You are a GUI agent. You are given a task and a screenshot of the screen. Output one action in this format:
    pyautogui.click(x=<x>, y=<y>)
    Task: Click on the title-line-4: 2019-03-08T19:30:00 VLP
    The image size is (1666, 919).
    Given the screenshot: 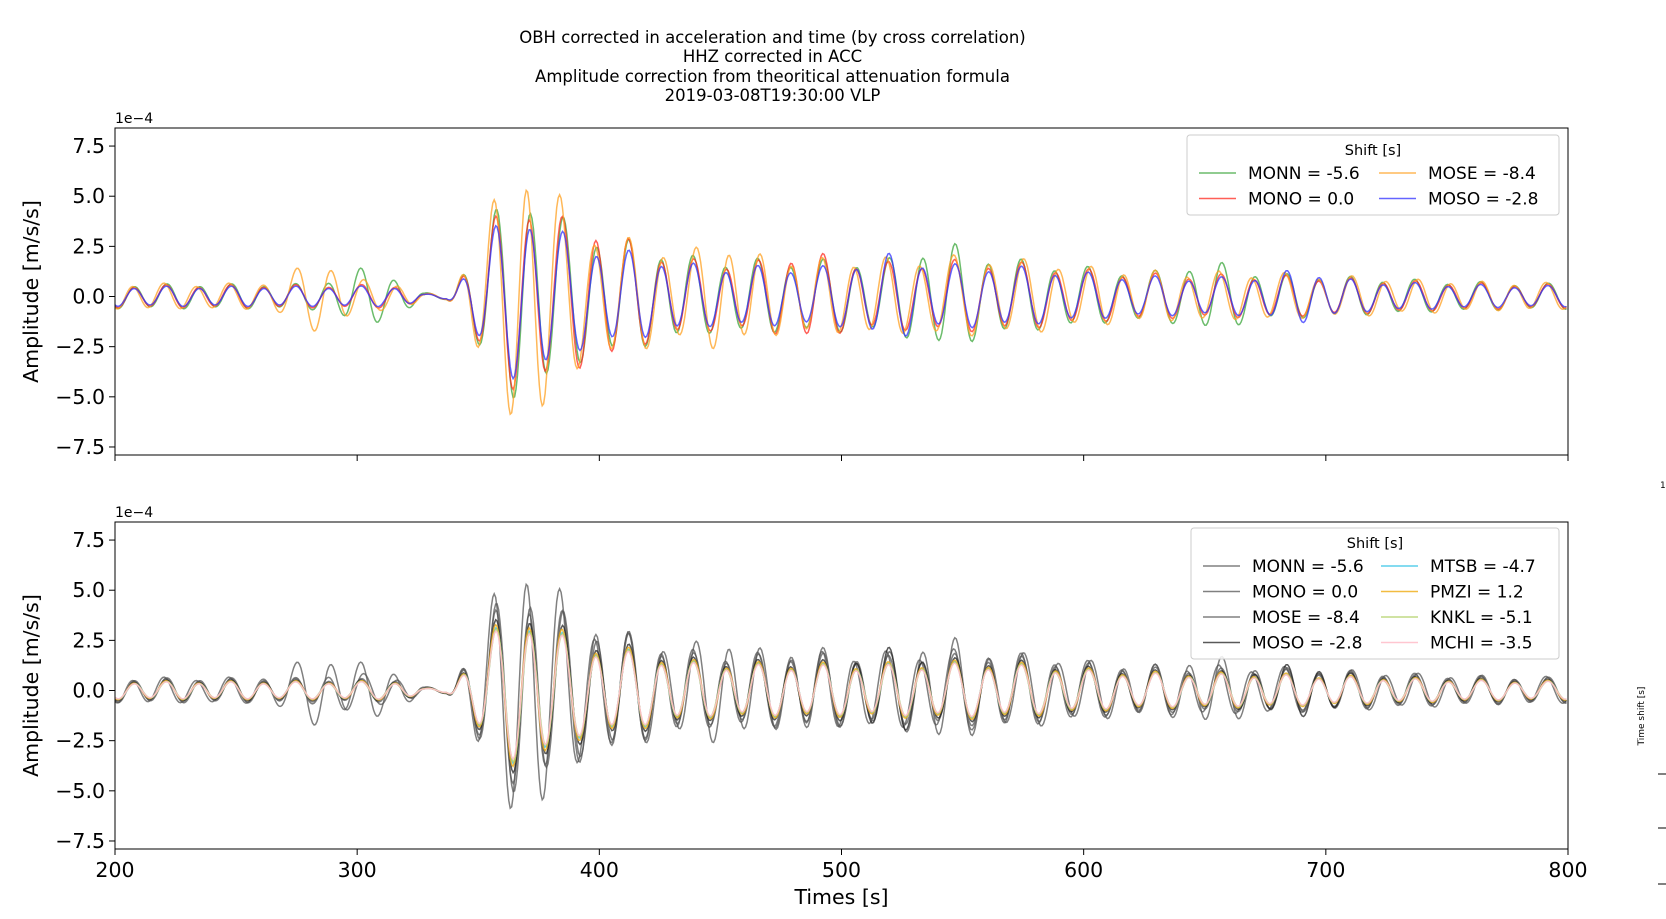 What is the action you would take?
    pyautogui.click(x=772, y=96)
    